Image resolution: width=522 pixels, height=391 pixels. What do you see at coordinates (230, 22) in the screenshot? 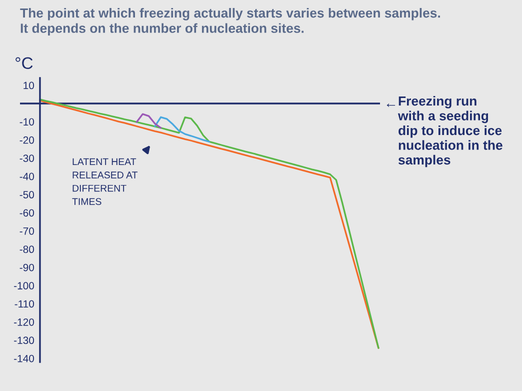
I see `chart-title: The point at which freezing actually starts varies between samples. It depends on the number of nucleation sites.` at bounding box center [230, 22].